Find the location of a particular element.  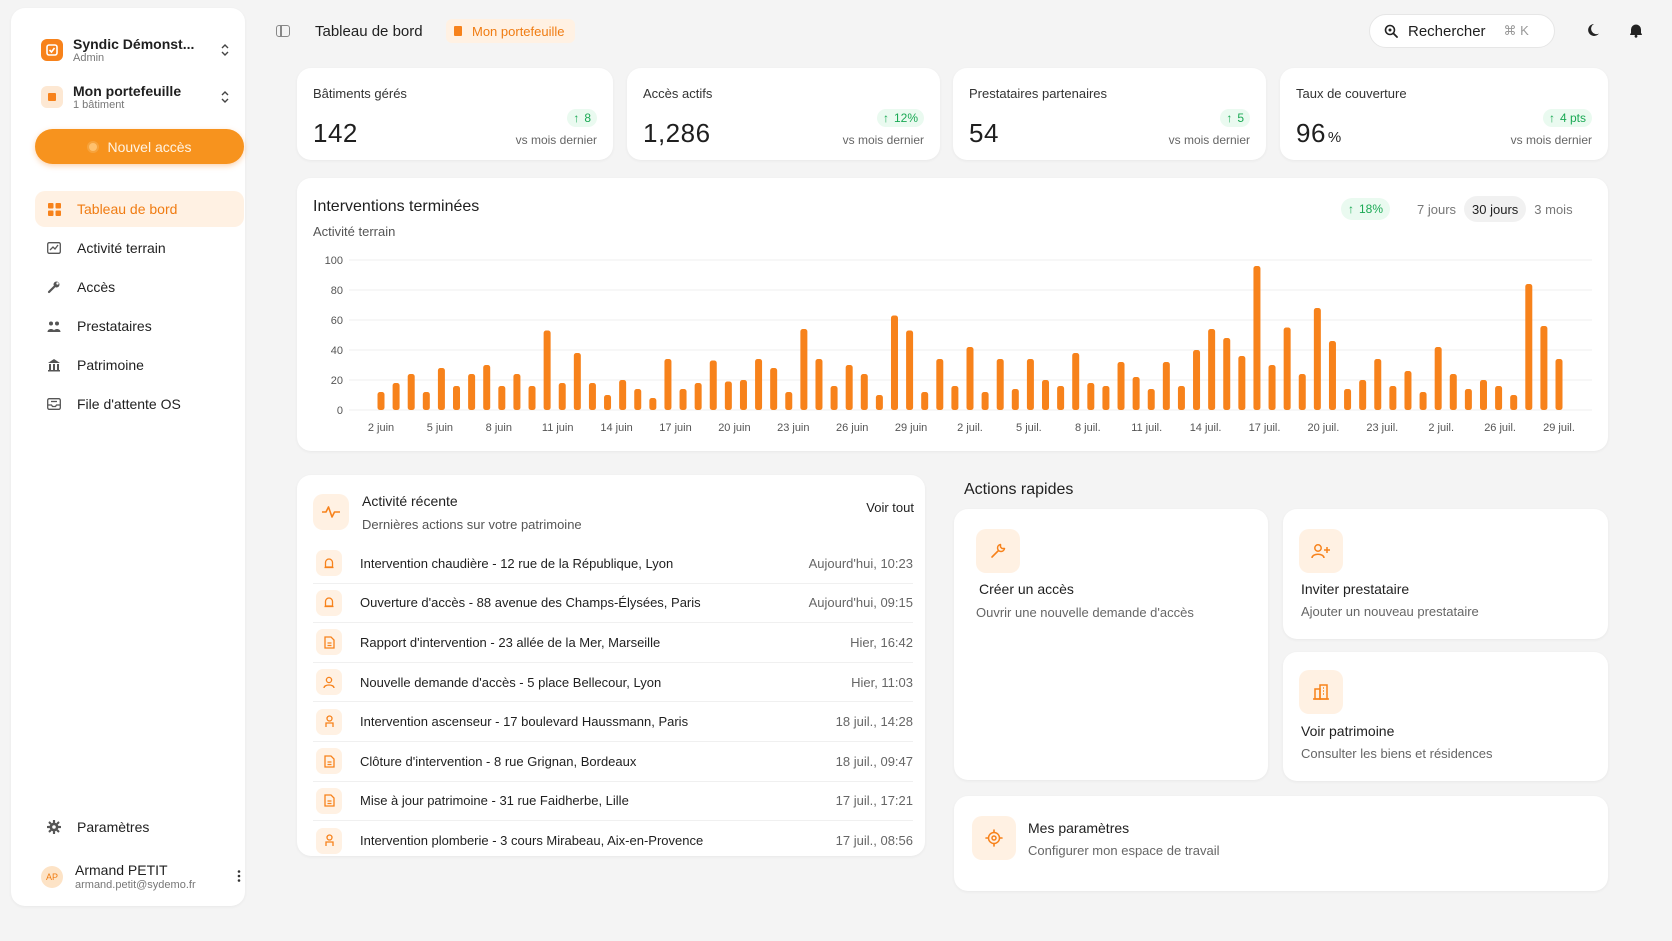

tab-7-days: 7 jours is located at coordinates (1437, 209).